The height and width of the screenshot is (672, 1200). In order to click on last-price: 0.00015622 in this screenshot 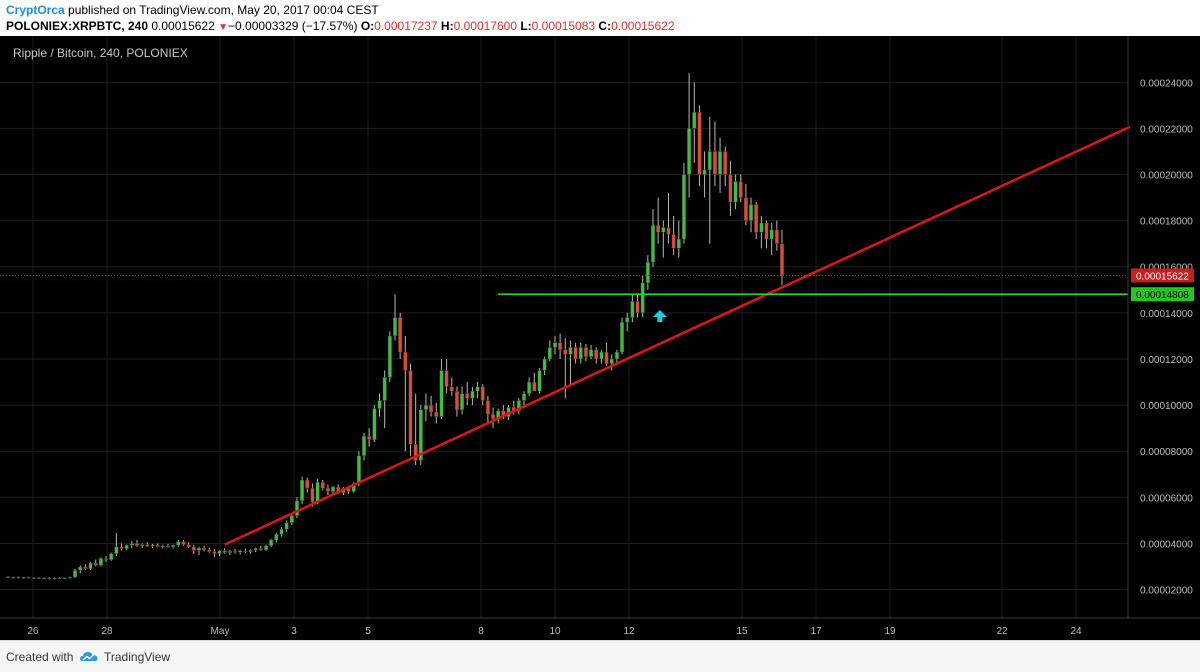, I will do `click(183, 26)`.